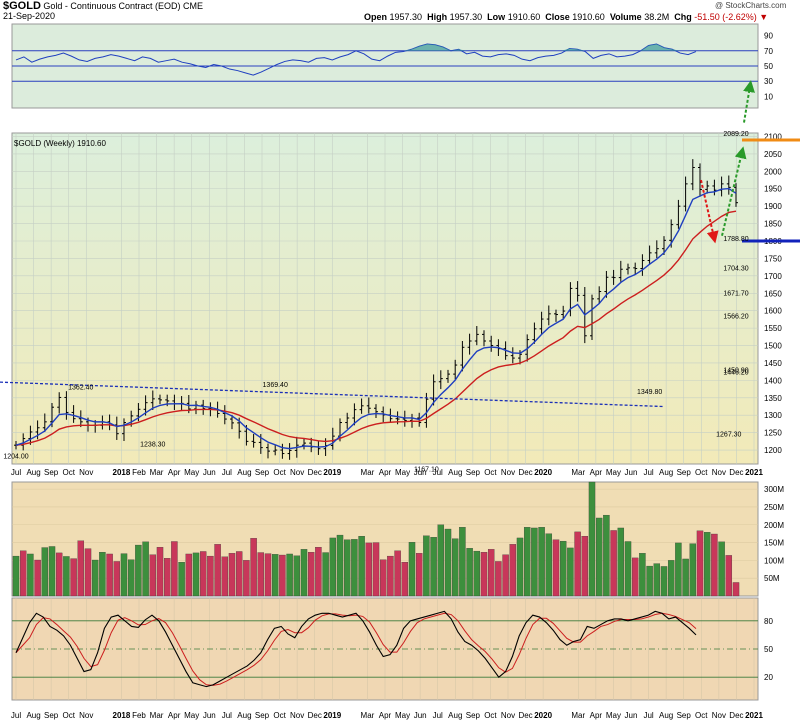  What do you see at coordinates (773, 346) in the screenshot?
I see `price-tick-label: 1500` at bounding box center [773, 346].